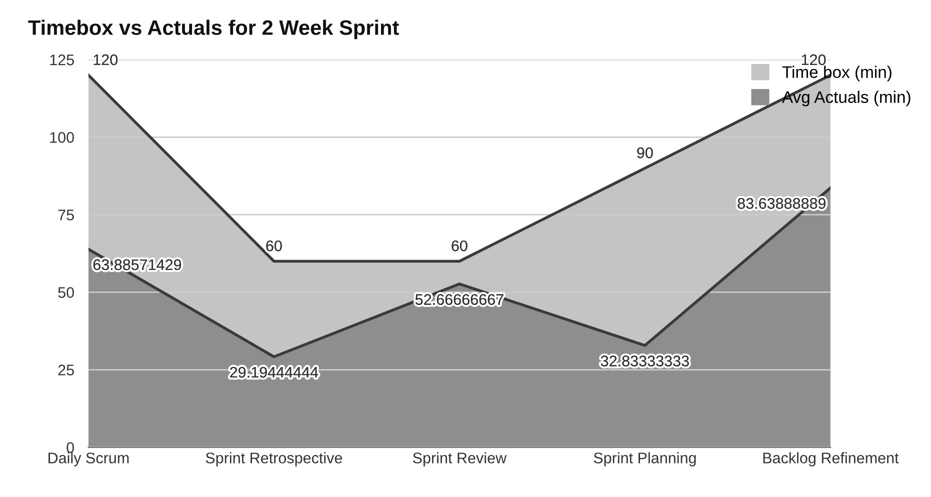  What do you see at coordinates (70, 447) in the screenshot?
I see `y-tick-label: 0` at bounding box center [70, 447].